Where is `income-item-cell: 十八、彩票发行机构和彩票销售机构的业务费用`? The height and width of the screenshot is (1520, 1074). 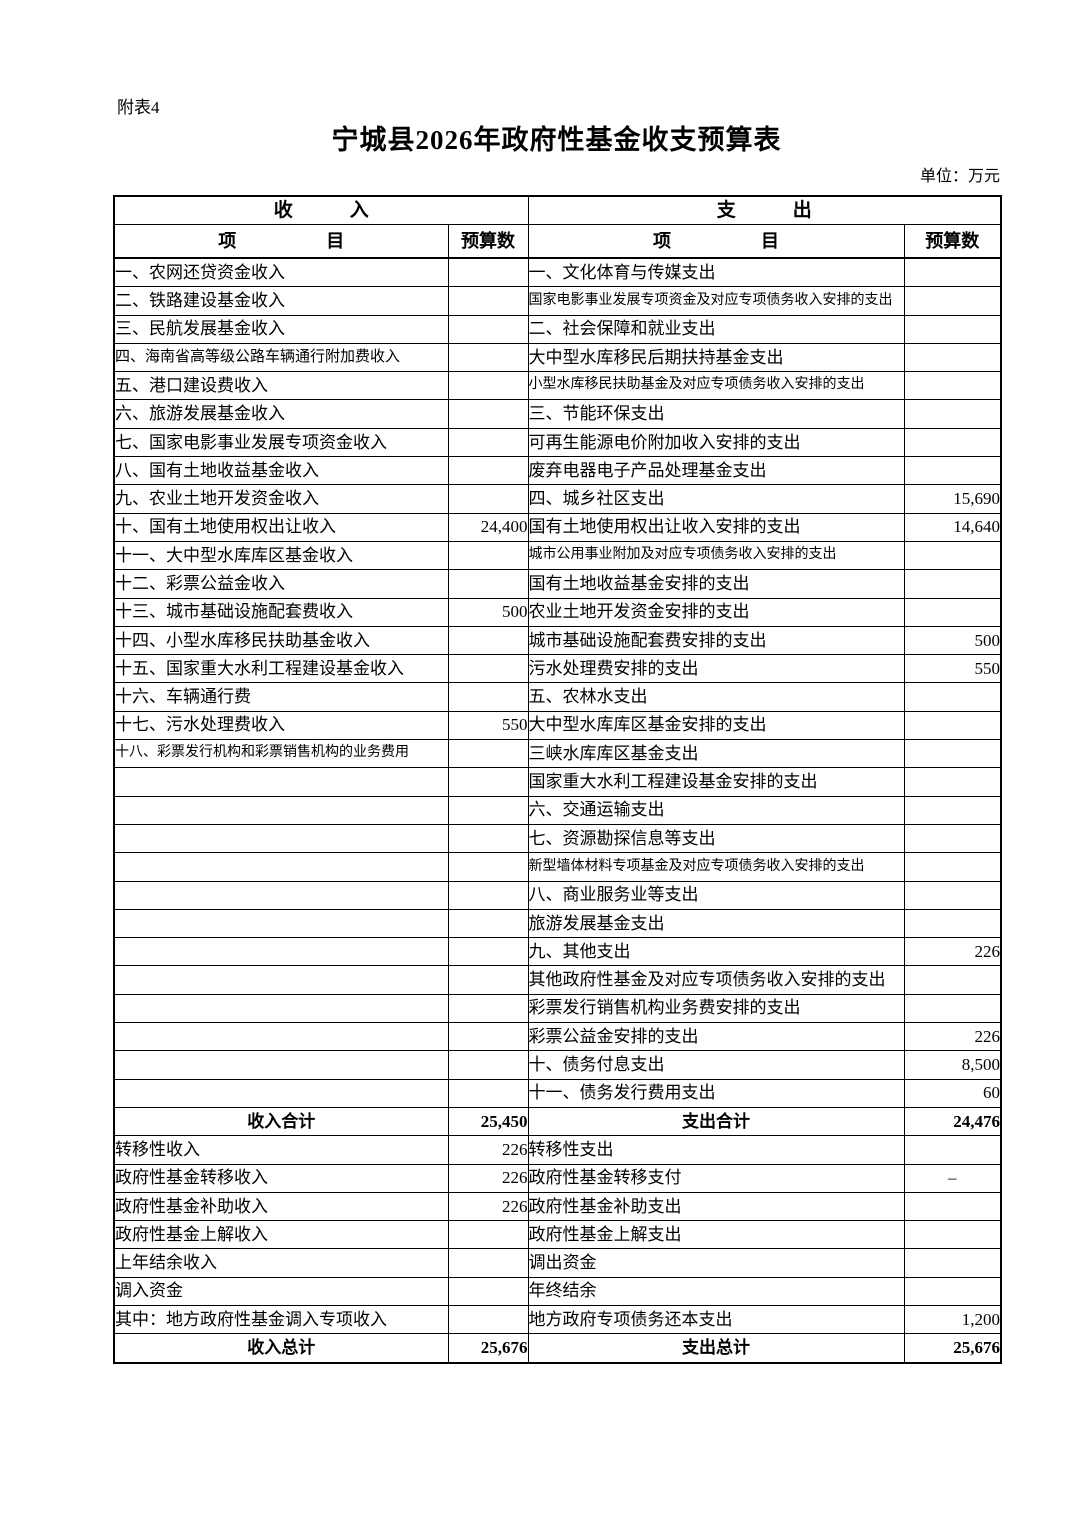 income-item-cell: 十八、彩票发行机构和彩票销售机构的业务费用 is located at coordinates (281, 754).